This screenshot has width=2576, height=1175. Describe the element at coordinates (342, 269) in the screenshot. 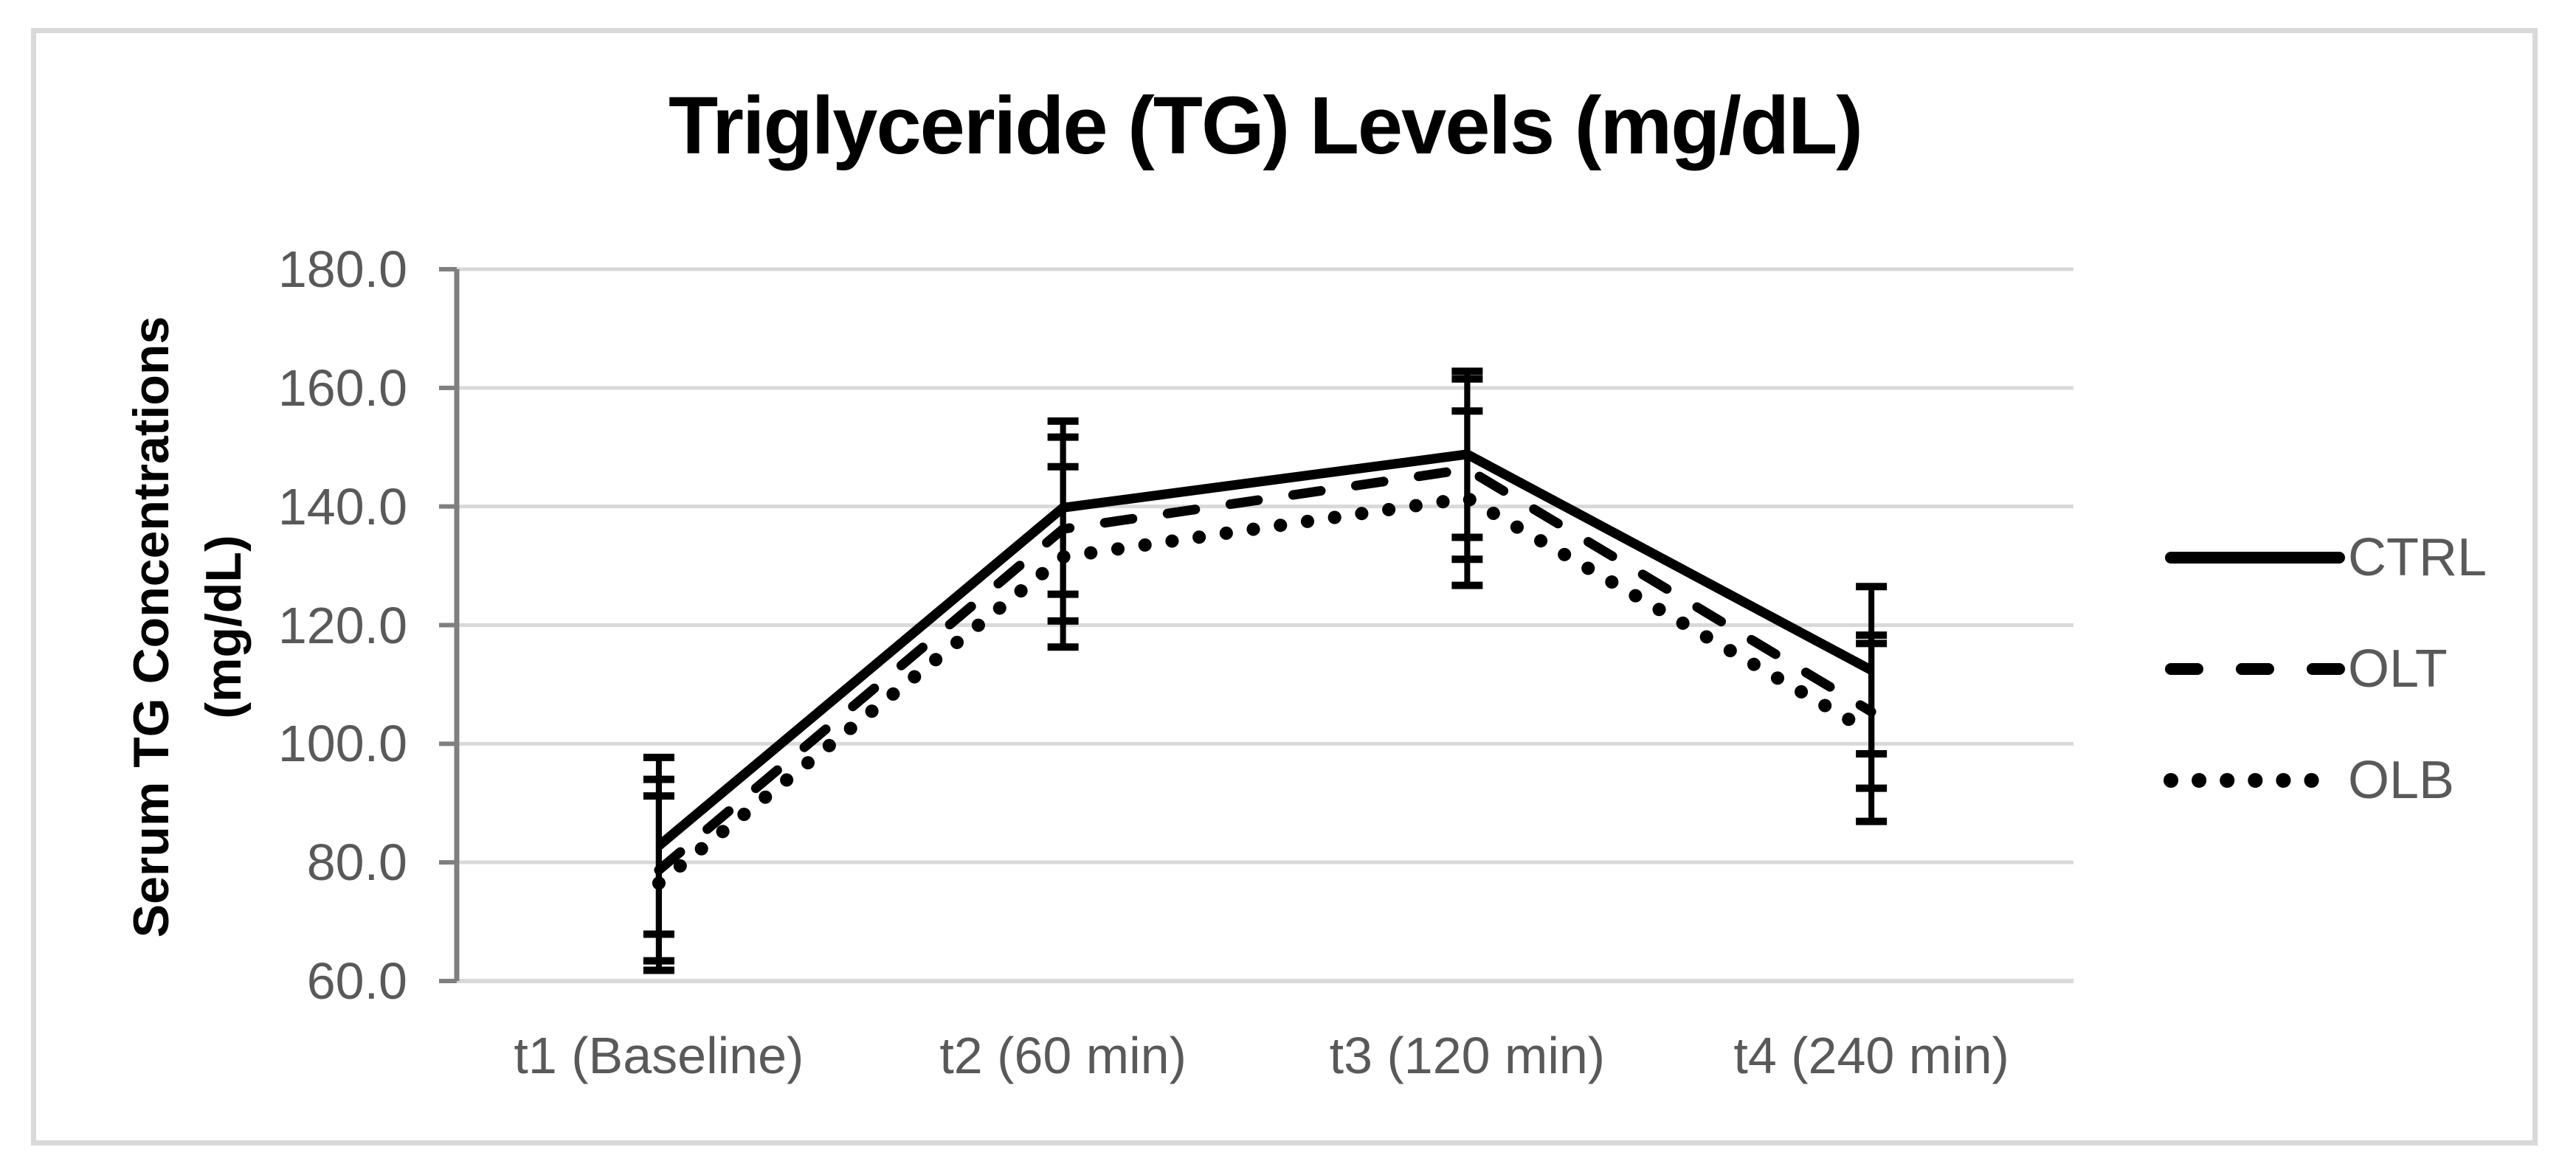

I see `y-tick-label: 180.0` at that location.